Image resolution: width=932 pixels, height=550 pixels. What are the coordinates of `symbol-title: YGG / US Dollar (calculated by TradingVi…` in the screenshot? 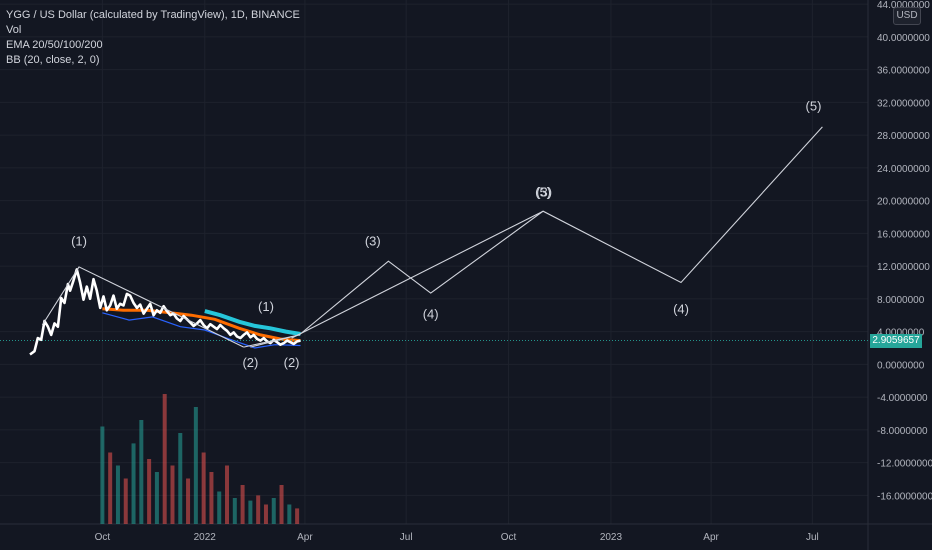 It's located at (153, 15).